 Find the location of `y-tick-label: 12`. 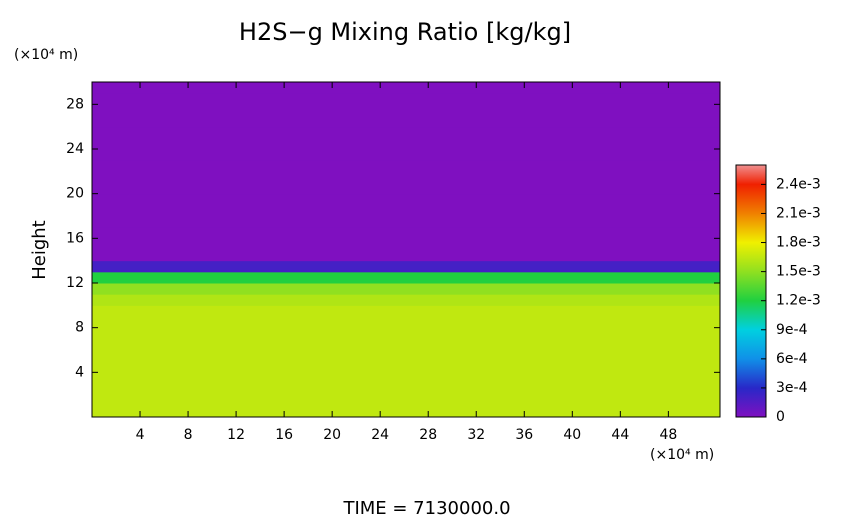

y-tick-label: 12 is located at coordinates (75, 283).